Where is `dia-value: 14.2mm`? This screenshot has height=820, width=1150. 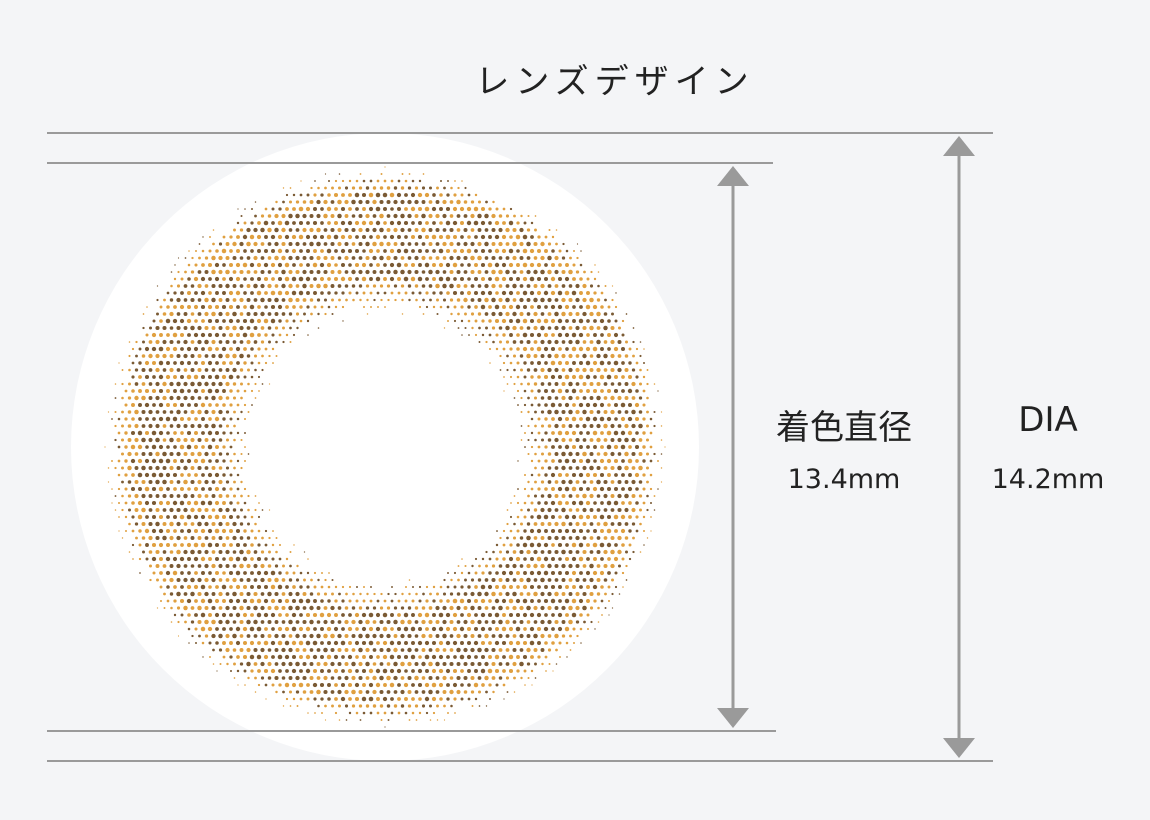
dia-value: 14.2mm is located at coordinates (1048, 479).